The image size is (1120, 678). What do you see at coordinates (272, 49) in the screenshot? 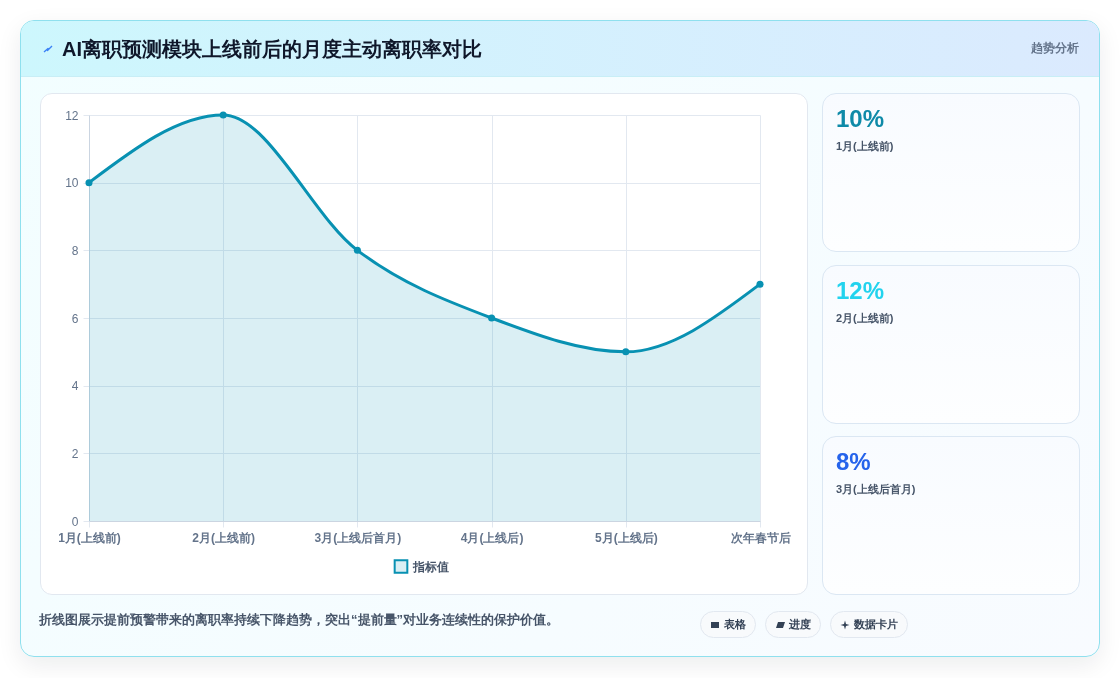
I see `chart-title: AI离职预测模块上线前后的月度主动离职率对比` at bounding box center [272, 49].